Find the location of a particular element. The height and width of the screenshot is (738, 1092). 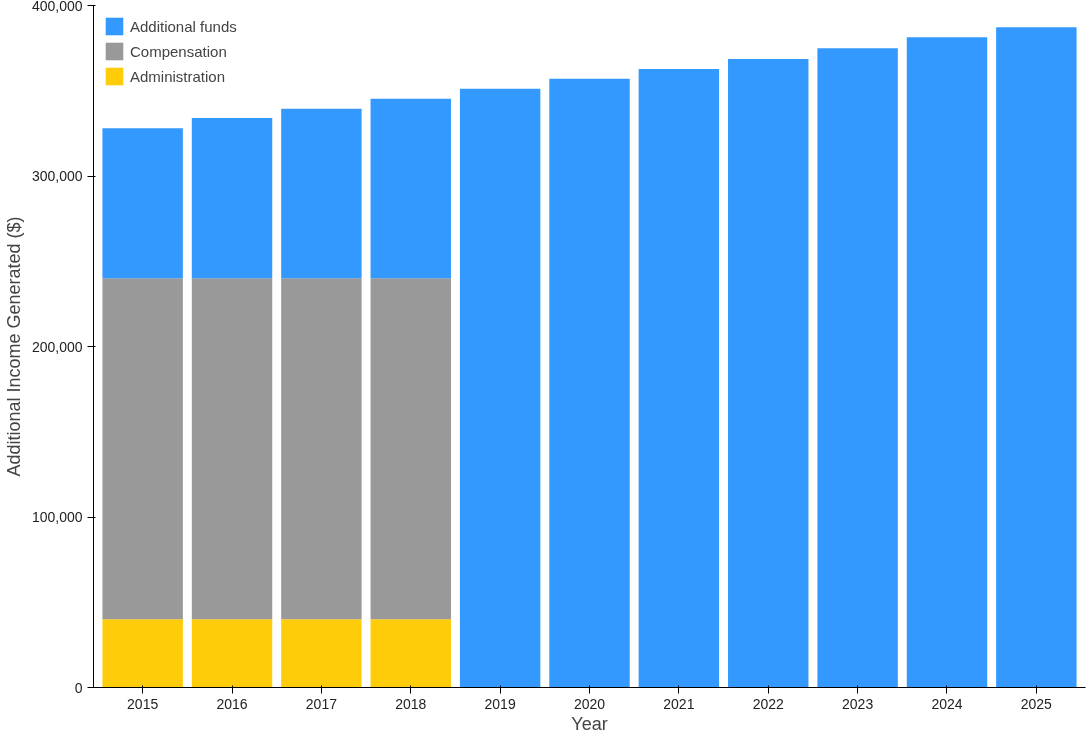

x-tick-label: 2021 is located at coordinates (679, 703).